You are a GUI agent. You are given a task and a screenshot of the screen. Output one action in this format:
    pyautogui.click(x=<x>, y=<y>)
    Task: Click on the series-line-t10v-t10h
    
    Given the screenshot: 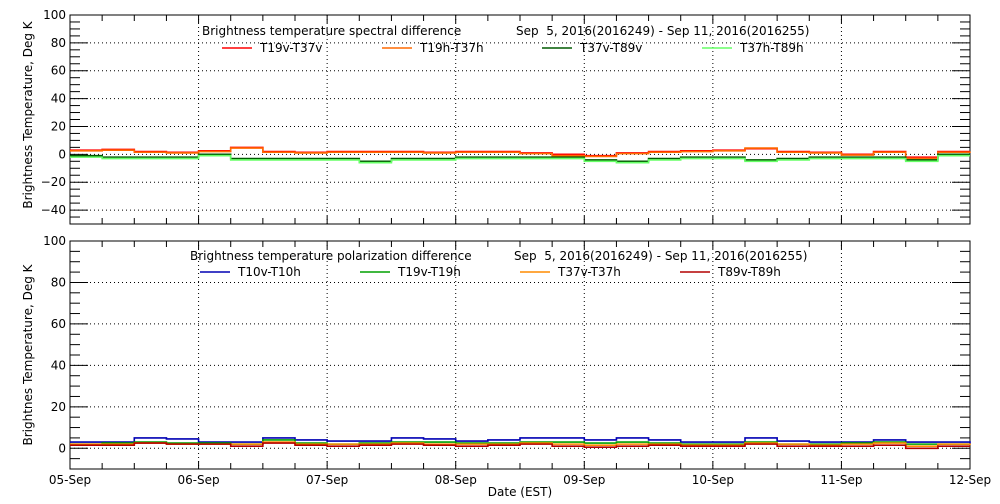 What is the action you would take?
    pyautogui.click(x=520, y=441)
    